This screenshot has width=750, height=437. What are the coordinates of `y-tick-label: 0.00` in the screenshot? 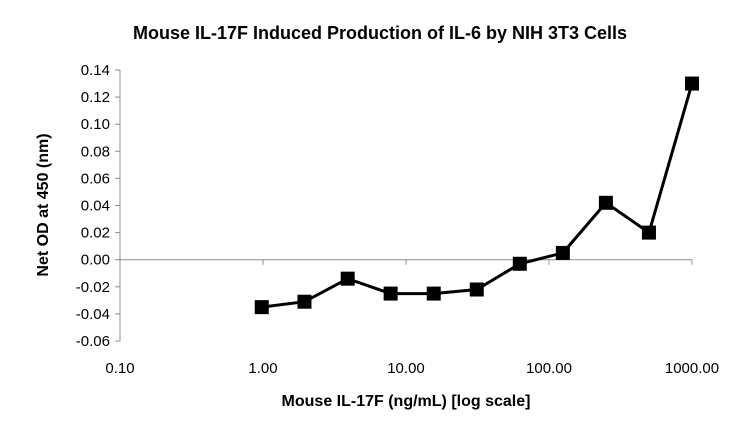 It's located at (95, 260).